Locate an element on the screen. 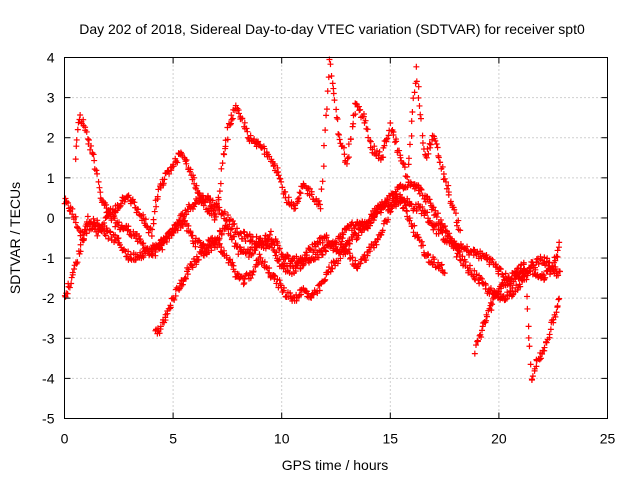 The height and width of the screenshot is (480, 640). y-tick-label: -4 is located at coordinates (48, 378).